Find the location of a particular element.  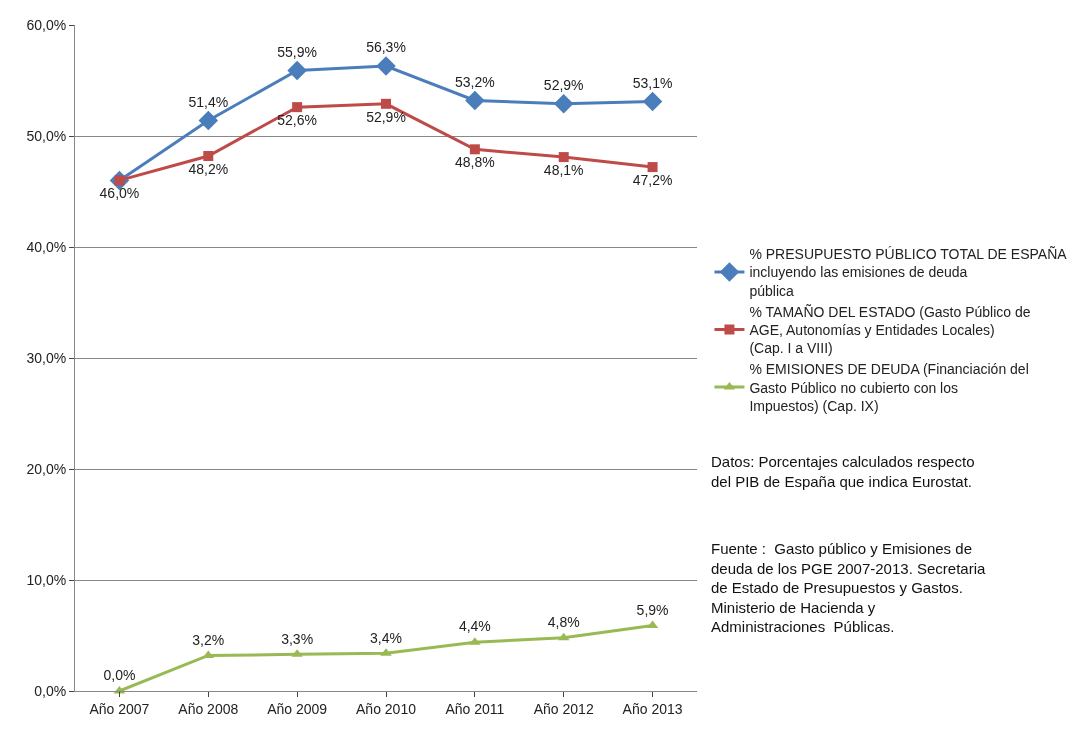

source-note: Fuente : Gasto público y Emisiones de deuda de los PGE 2007-2013. Secretaria de Estado de Presupuestos y Gastos. Ministerio de Hacienda y Administraciones Públicas. is located at coordinates (849, 587).